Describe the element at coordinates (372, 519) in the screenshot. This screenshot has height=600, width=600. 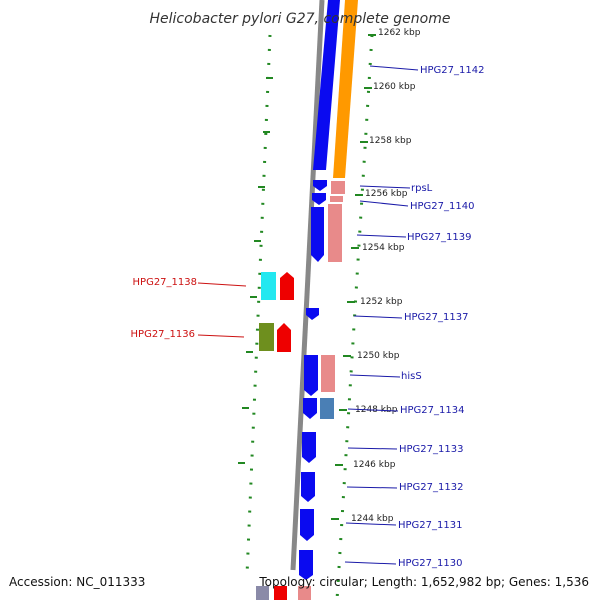
I see `tick-label-1244: 1244 kbp` at that location.